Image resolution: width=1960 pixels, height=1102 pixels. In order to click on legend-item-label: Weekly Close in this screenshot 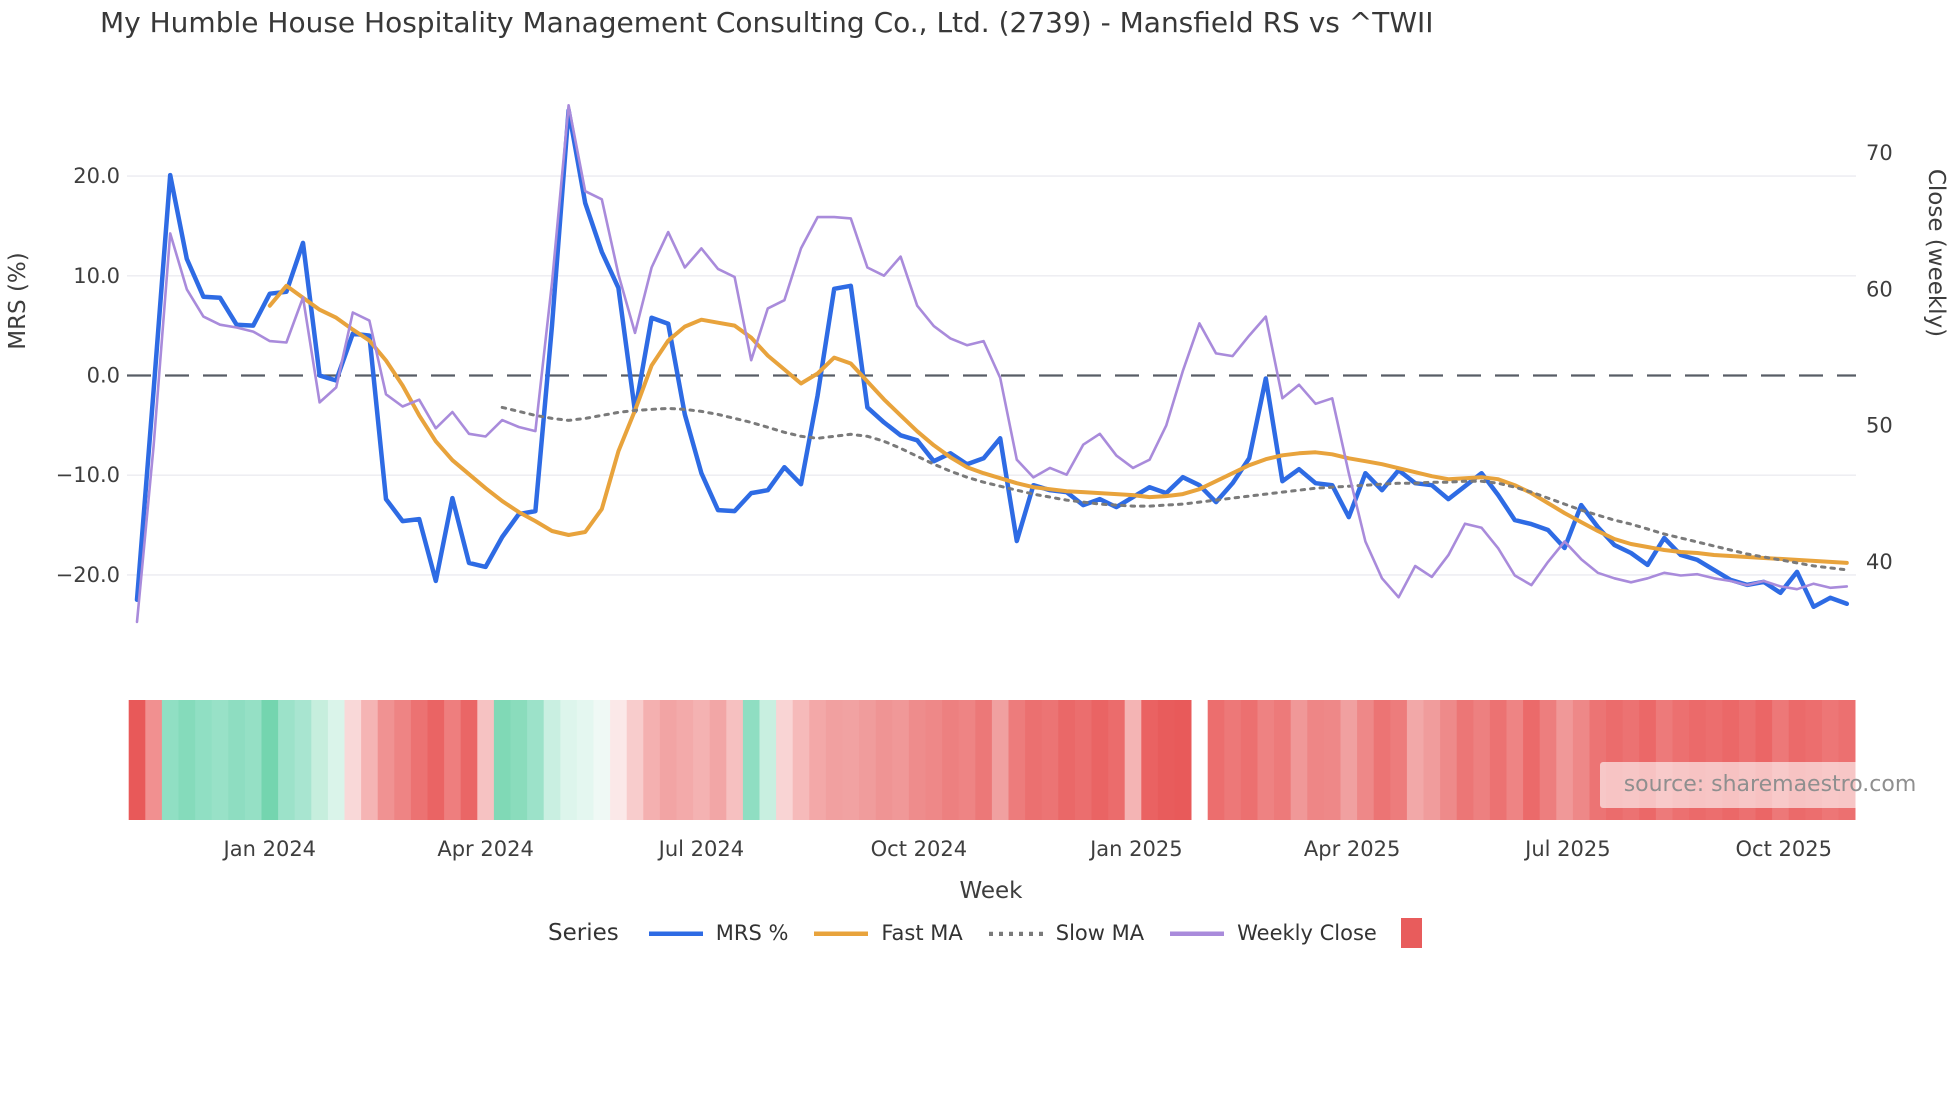, I will do `click(1307, 933)`.